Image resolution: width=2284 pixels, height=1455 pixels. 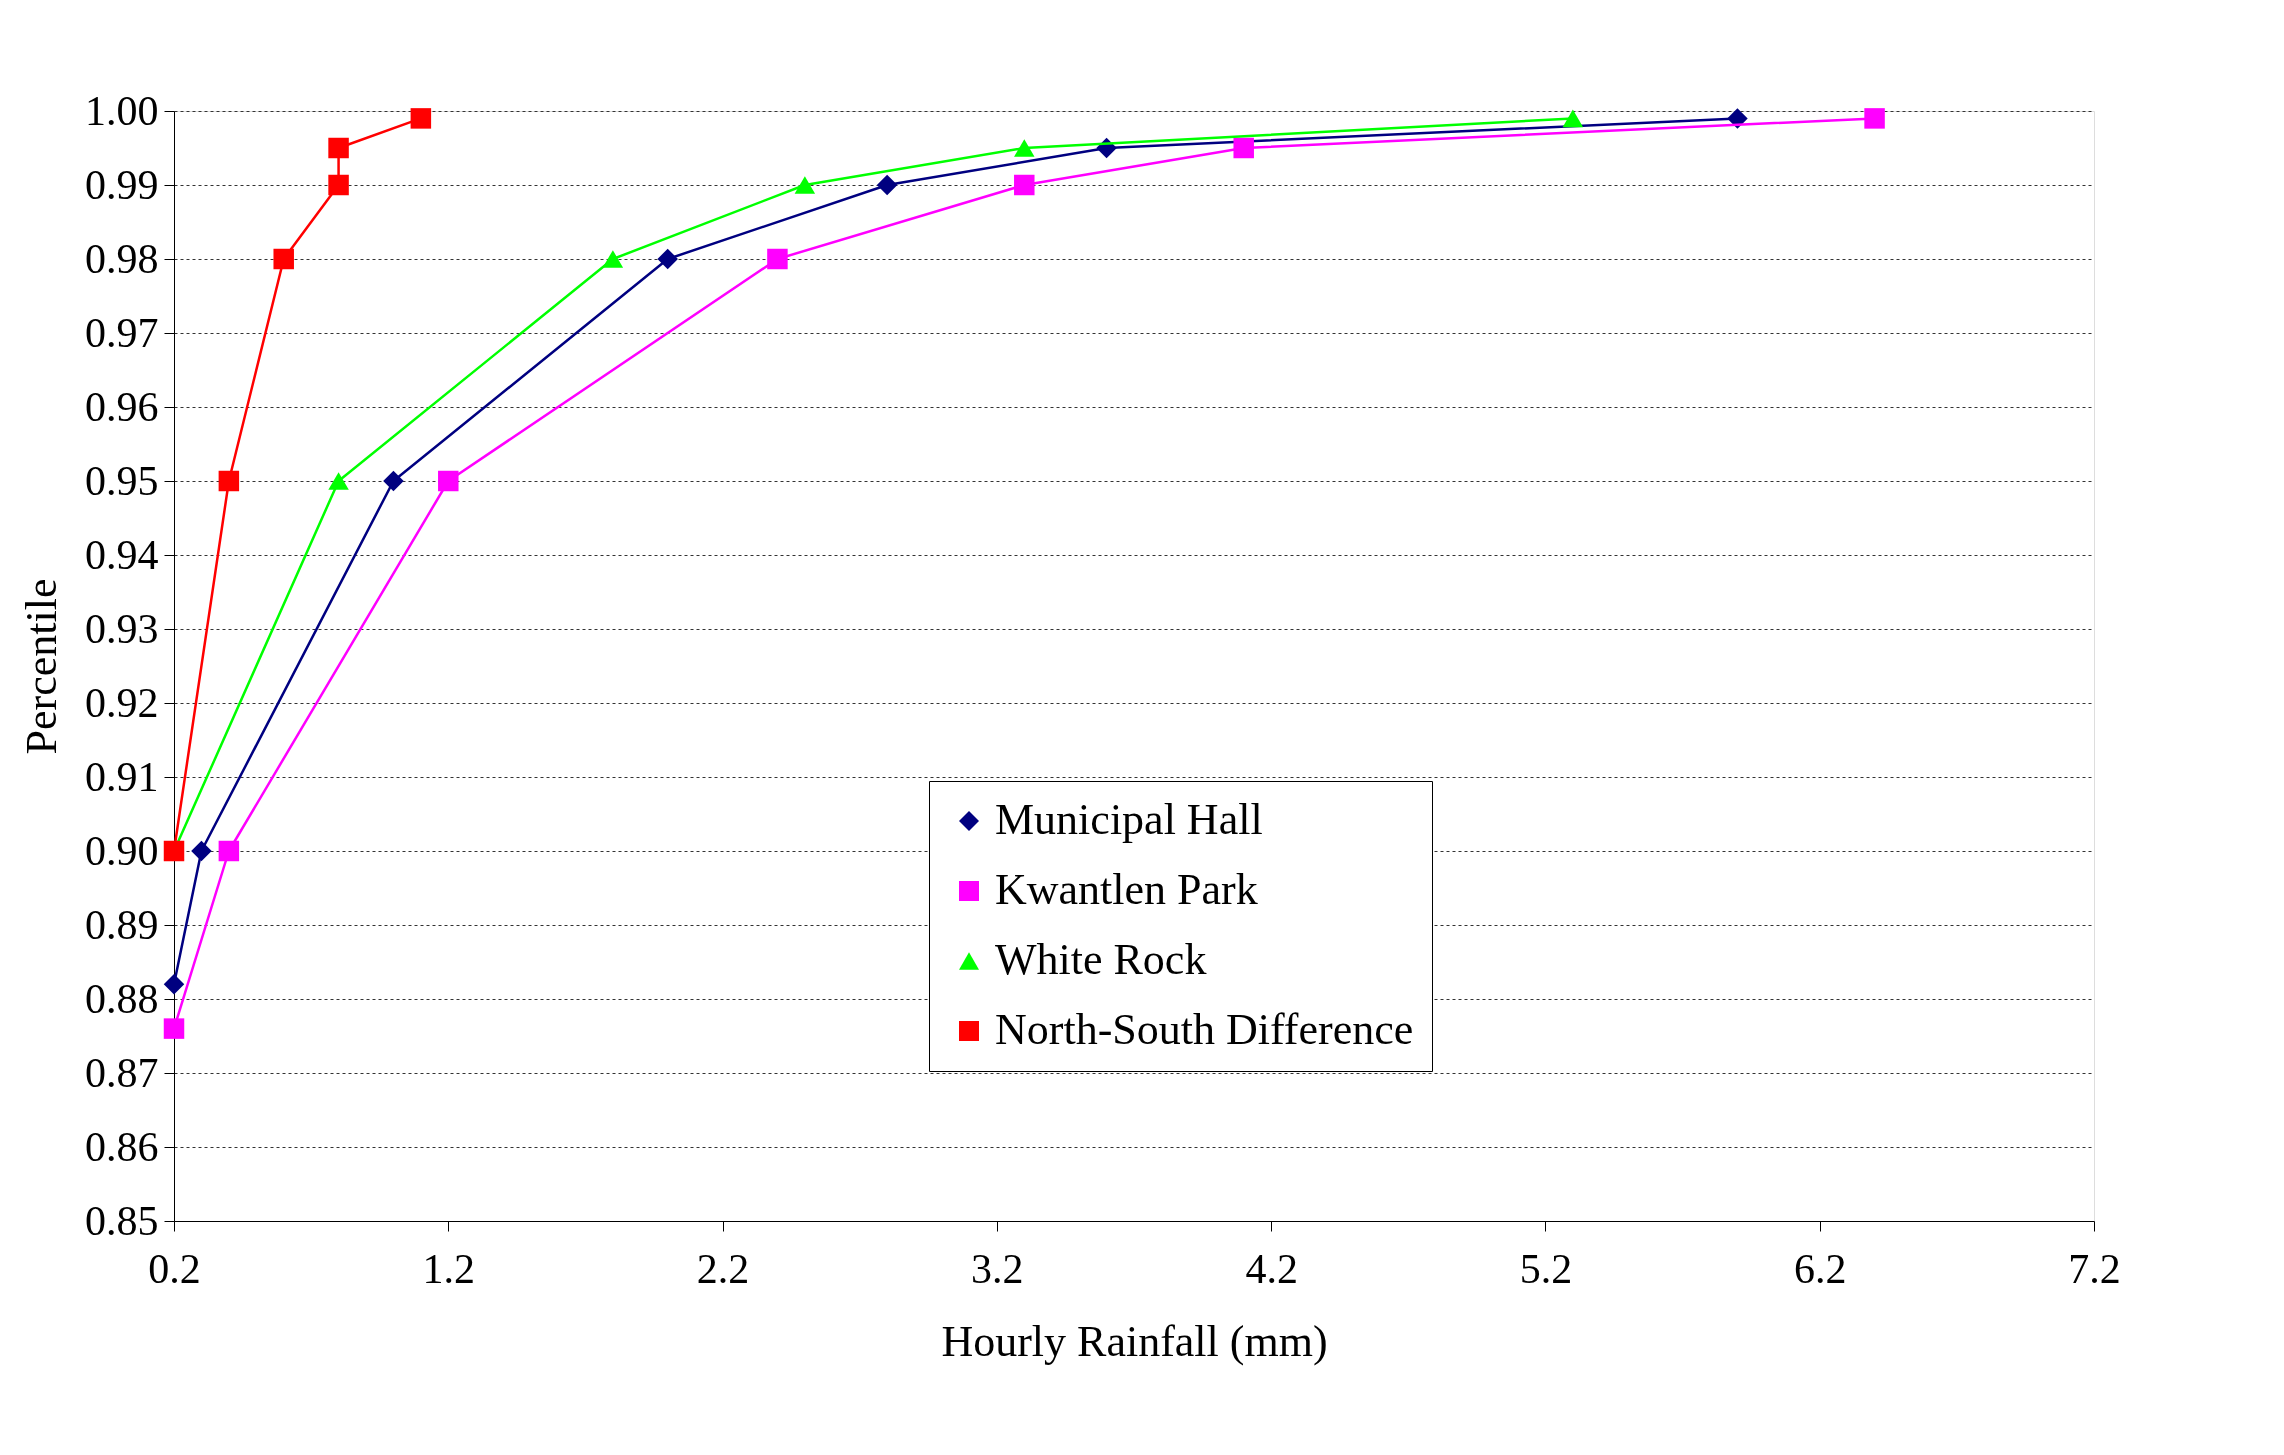 I want to click on x-tick-label: 0.2, so click(x=174, y=1268).